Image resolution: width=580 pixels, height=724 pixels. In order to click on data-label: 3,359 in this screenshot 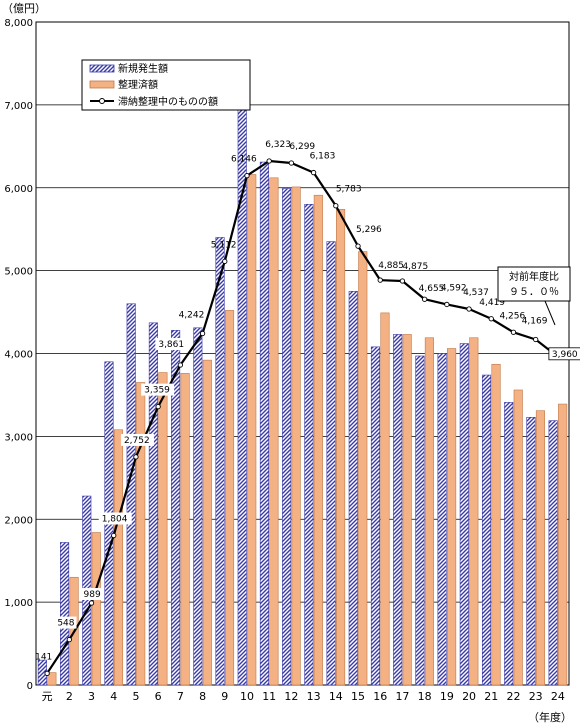, I will do `click(157, 391)`.